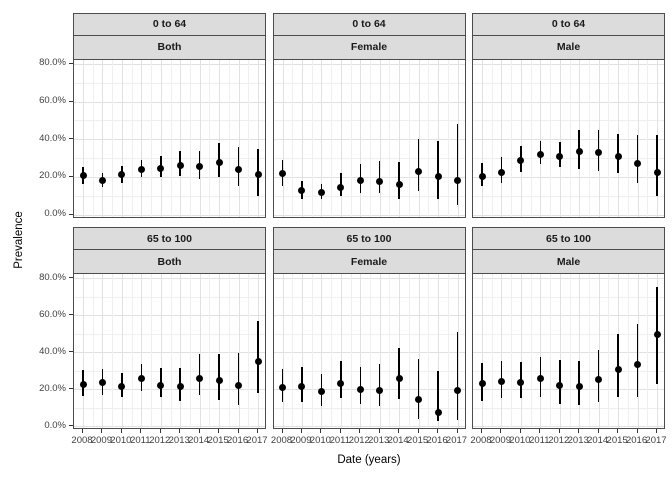  I want to click on x-tick-label: 2008, so click(481, 440).